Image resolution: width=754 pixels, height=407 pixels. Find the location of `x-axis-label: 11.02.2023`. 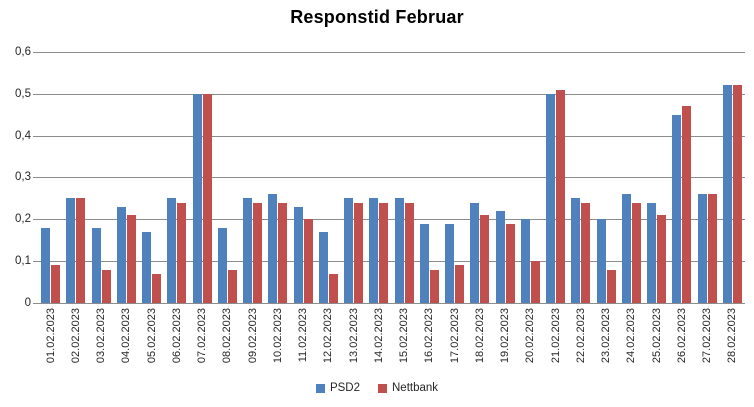

x-axis-label: 11.02.2023 is located at coordinates (303, 335).